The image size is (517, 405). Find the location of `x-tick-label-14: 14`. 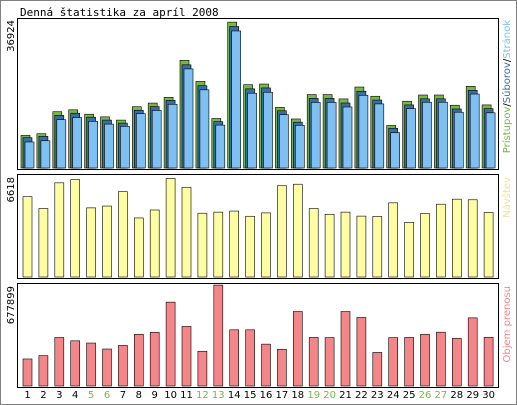

x-tick-label-14: 14 is located at coordinates (234, 395).